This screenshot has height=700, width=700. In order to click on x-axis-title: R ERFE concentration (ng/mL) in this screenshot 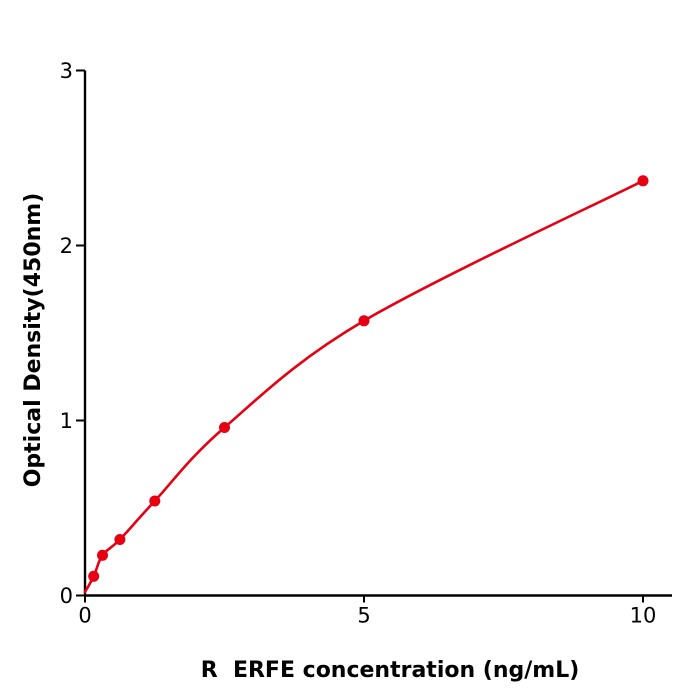, I will do `click(390, 670)`.